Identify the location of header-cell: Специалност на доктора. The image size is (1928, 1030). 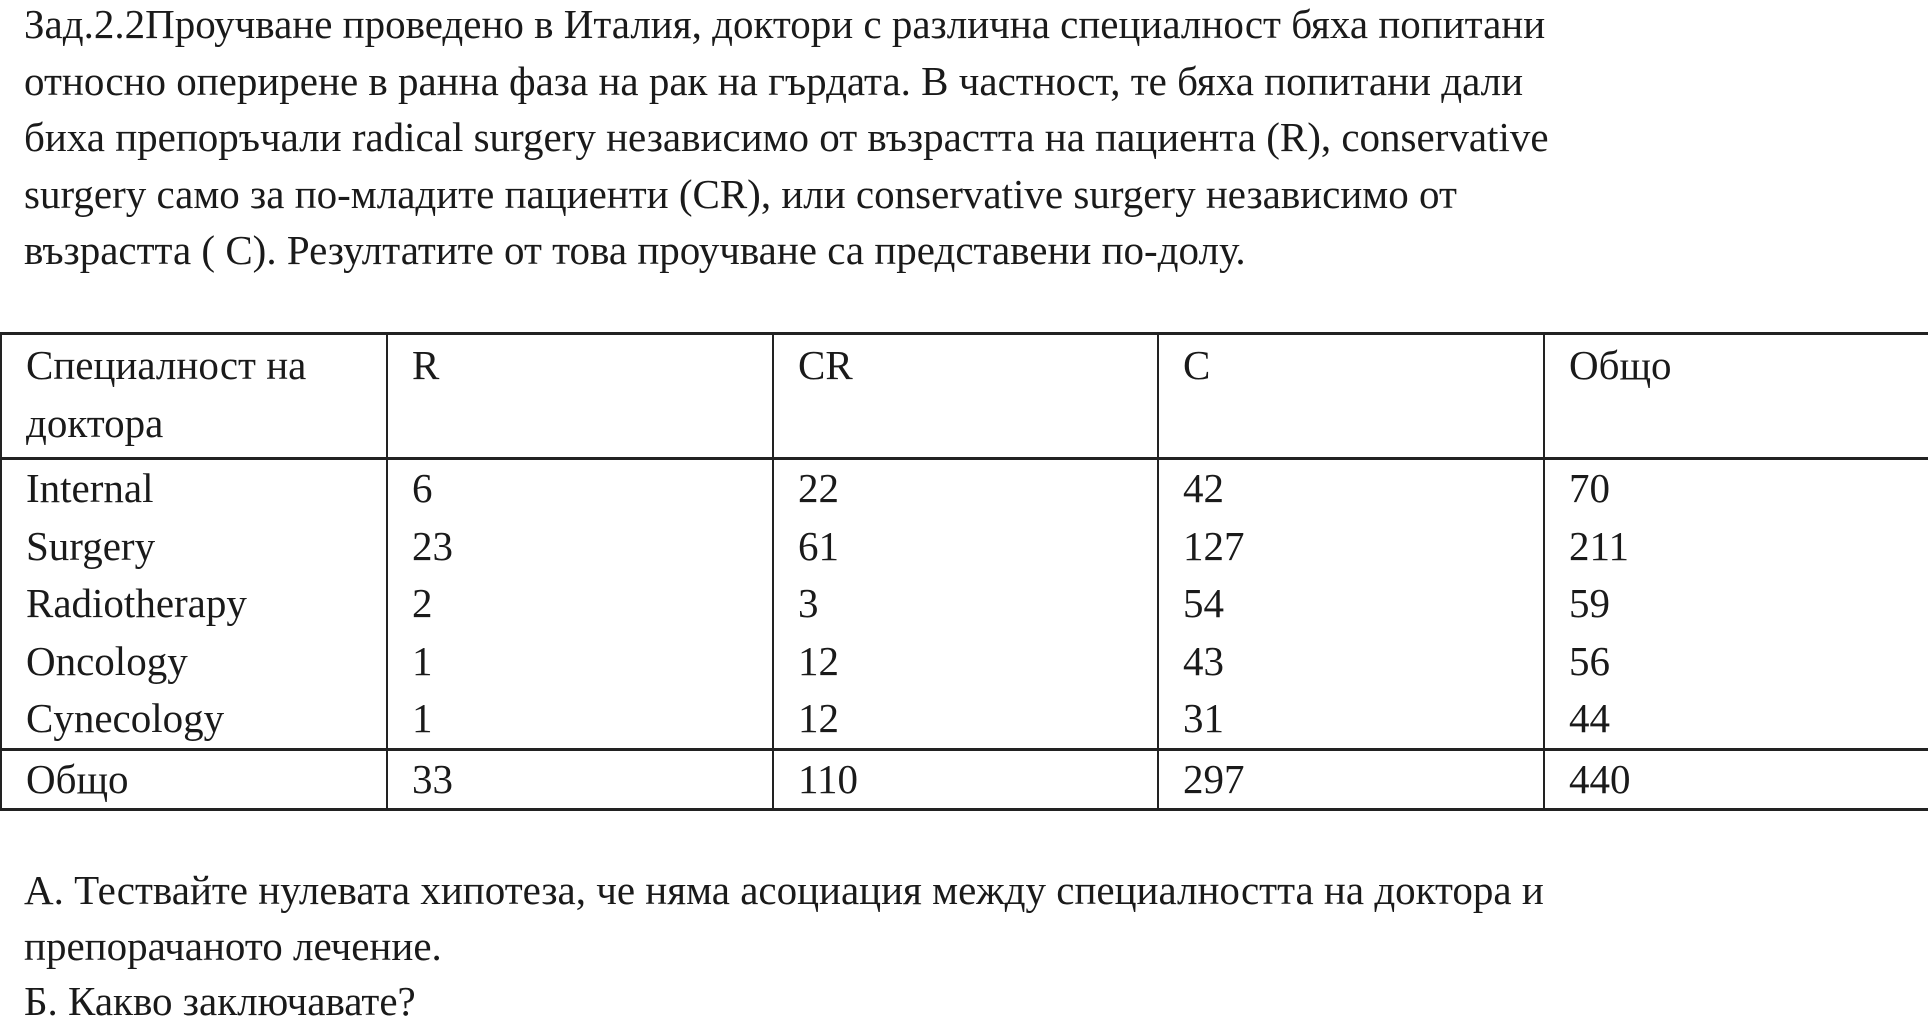
(194, 396).